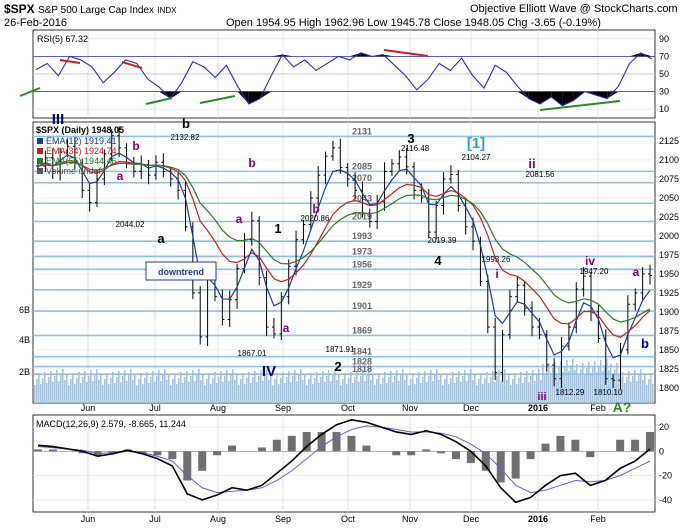 This screenshot has width=700, height=530. What do you see at coordinates (40, 171) in the screenshot?
I see `legend-swatch` at bounding box center [40, 171].